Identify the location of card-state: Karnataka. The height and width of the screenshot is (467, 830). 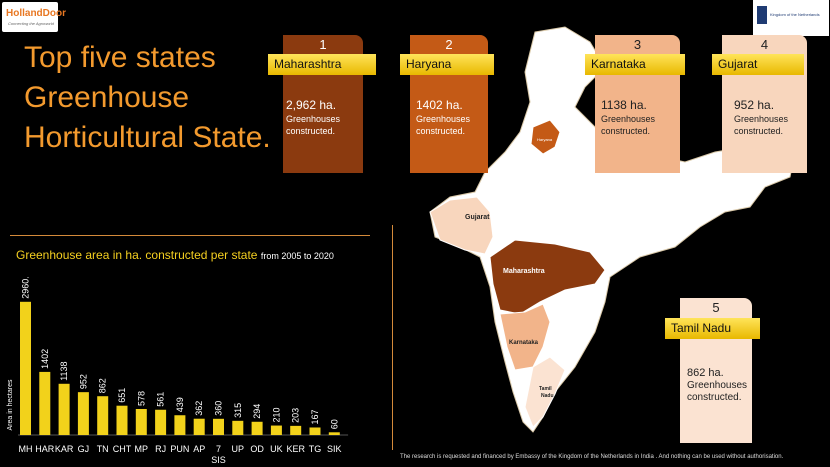
(635, 64).